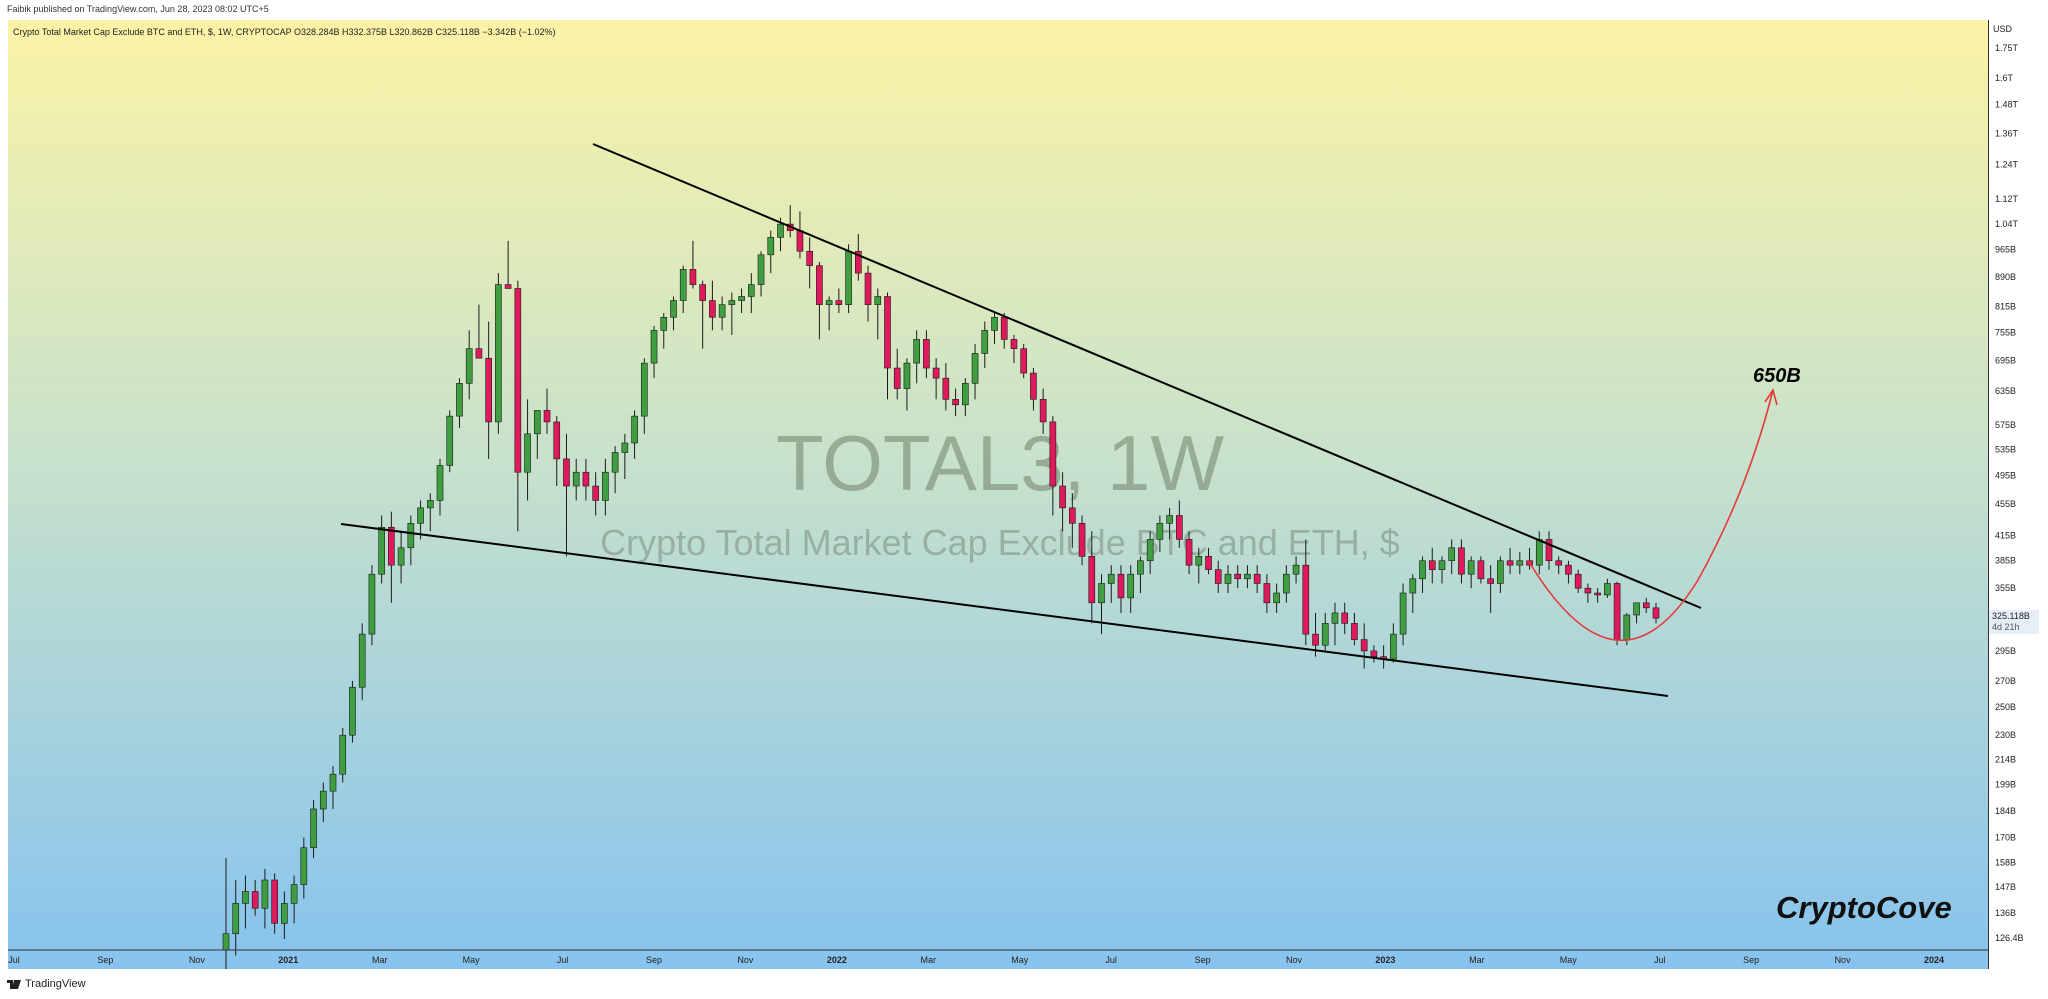 This screenshot has height=999, width=2048. What do you see at coordinates (2005, 588) in the screenshot?
I see `price-tick-label: 355B` at bounding box center [2005, 588].